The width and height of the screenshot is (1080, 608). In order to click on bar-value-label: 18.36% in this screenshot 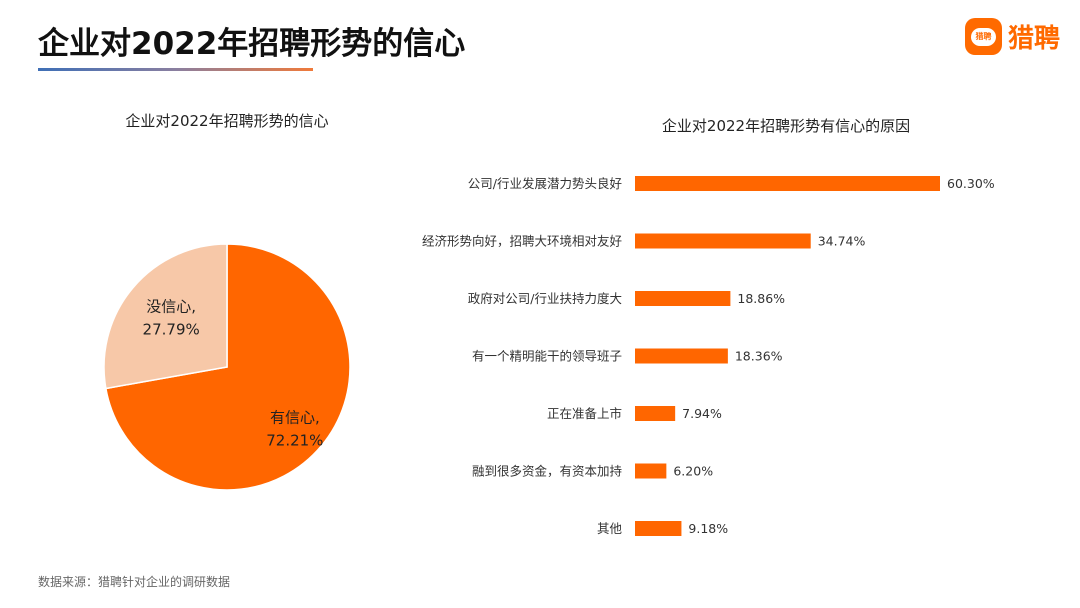, I will do `click(759, 356)`.